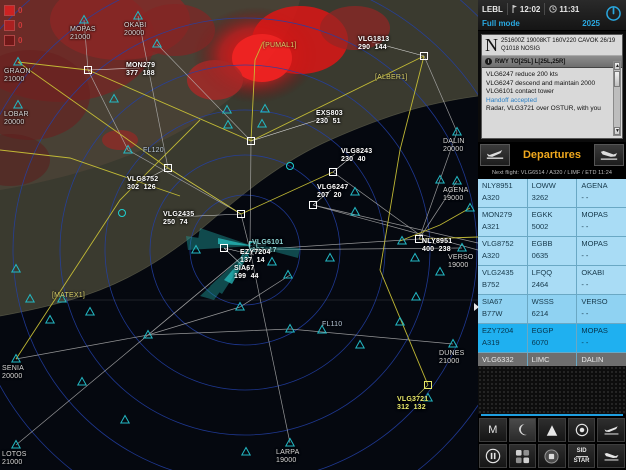 The image size is (626, 470). I want to click on track-up-button, so click(552, 430).